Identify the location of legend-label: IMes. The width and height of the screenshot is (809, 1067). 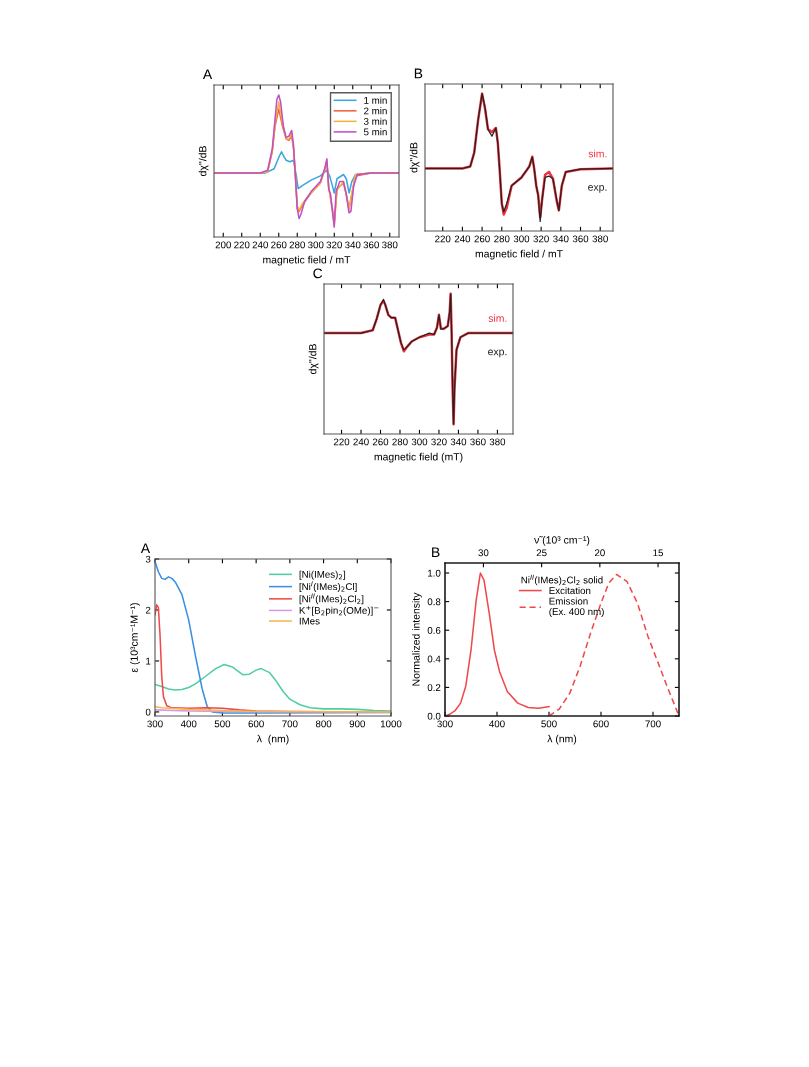
(309, 621).